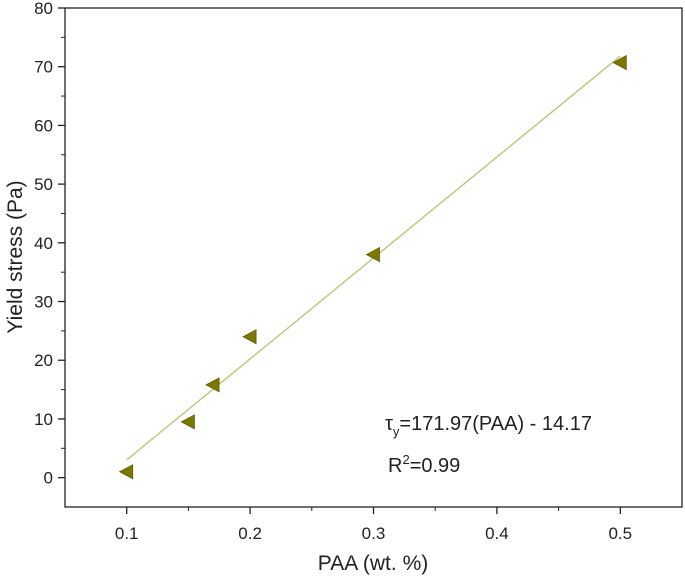 This screenshot has height=580, width=685. I want to click on x-tick-label: 0.5, so click(620, 533).